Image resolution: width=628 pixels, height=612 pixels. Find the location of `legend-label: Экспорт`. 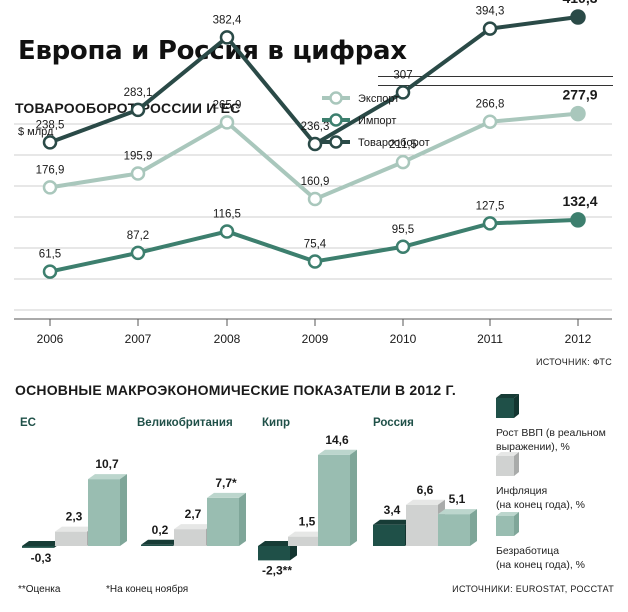

legend-label: Экспорт is located at coordinates (378, 99).